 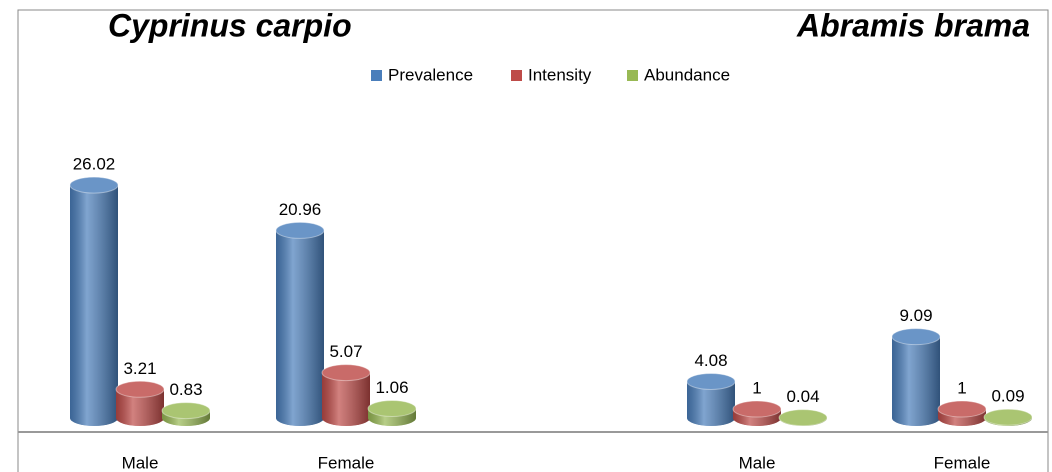 I want to click on data-label: 3.21, so click(x=139, y=368).